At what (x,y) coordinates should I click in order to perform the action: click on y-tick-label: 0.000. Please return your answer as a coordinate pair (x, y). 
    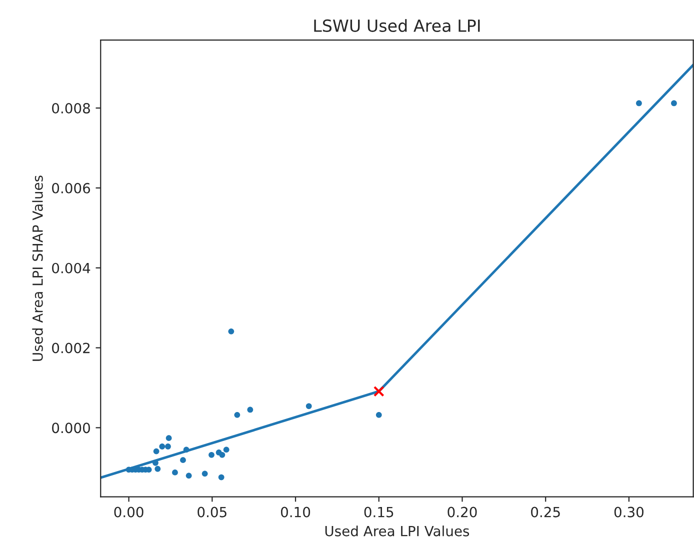
    Looking at the image, I should click on (71, 428).